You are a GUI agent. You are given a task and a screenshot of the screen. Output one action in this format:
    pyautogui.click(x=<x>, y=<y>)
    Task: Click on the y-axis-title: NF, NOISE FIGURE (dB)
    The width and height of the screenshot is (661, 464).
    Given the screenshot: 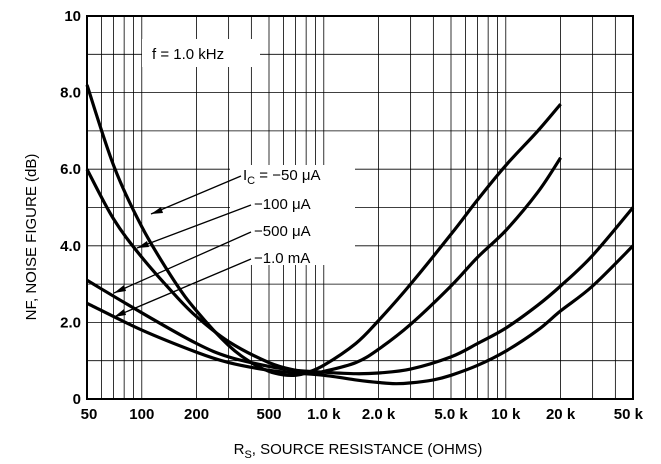 What is the action you would take?
    pyautogui.click(x=31, y=237)
    